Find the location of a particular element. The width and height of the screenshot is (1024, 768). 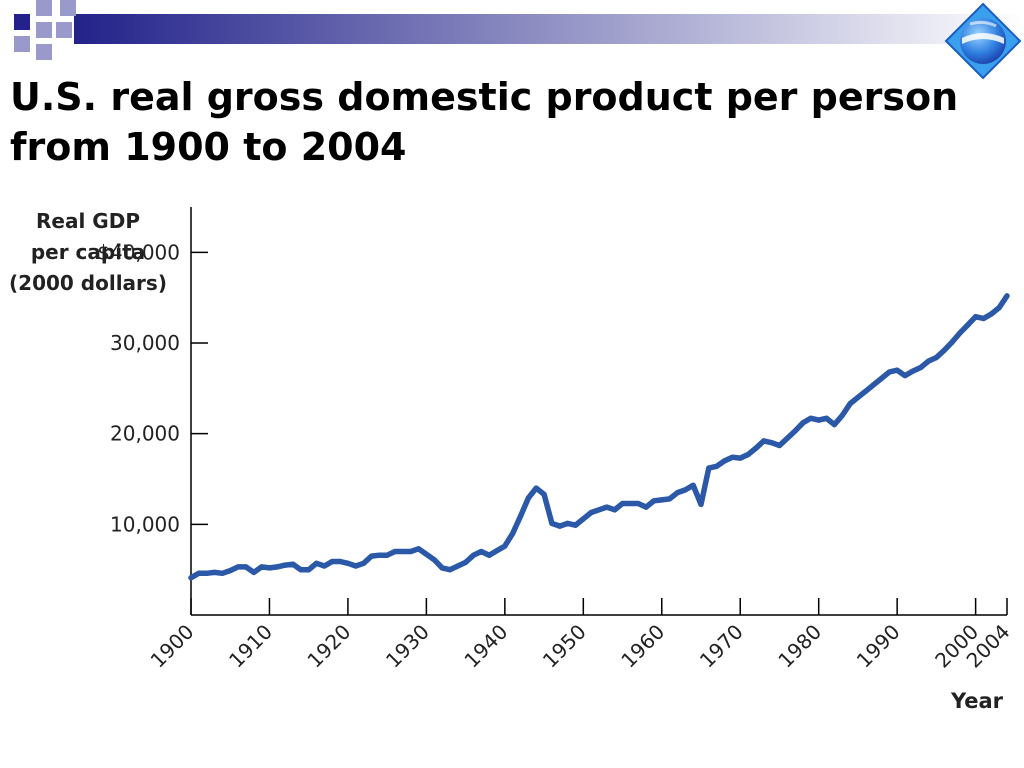

x-tick-label: 1920 is located at coordinates (328, 646).